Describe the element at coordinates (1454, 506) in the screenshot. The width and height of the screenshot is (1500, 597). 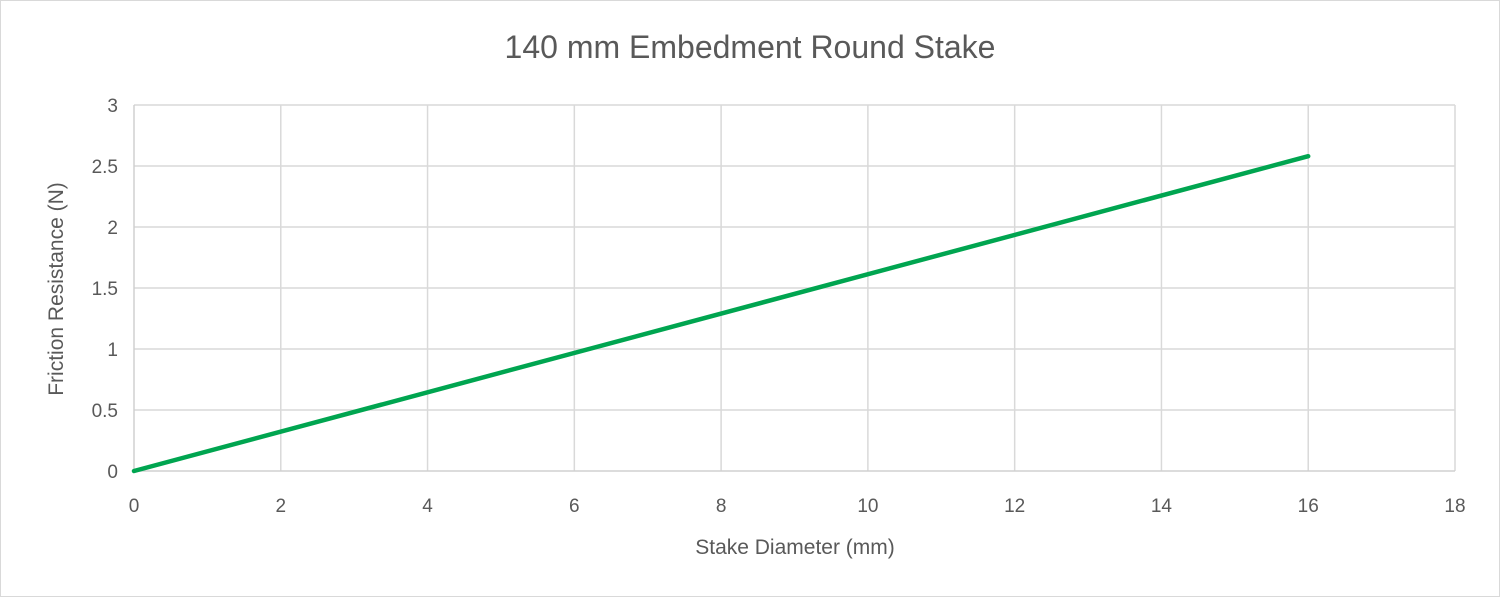
I see `x-tick-label: 18` at that location.